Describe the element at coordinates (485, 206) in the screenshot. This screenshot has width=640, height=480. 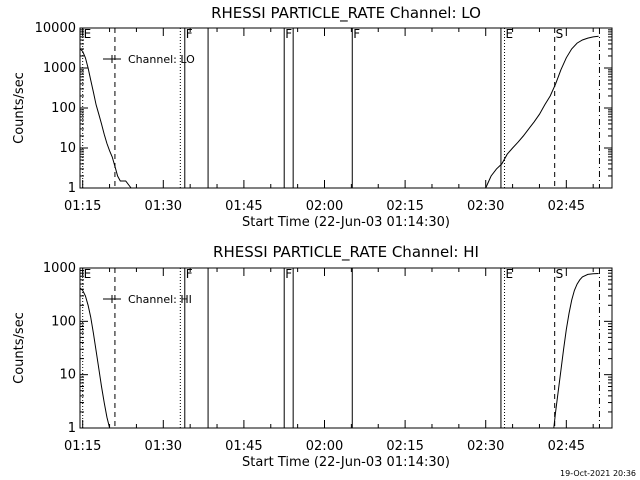
I see `panel1-x-tick-label: 02:30` at that location.